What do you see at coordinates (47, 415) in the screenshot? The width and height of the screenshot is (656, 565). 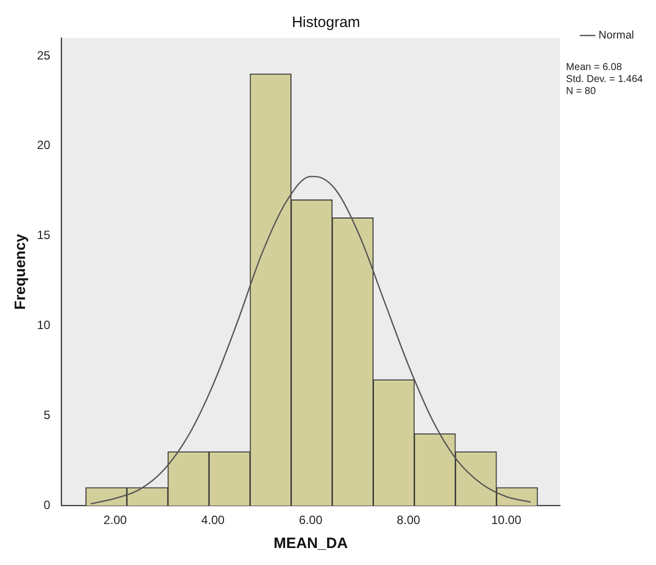 I see `y-tick-label: 5` at bounding box center [47, 415].